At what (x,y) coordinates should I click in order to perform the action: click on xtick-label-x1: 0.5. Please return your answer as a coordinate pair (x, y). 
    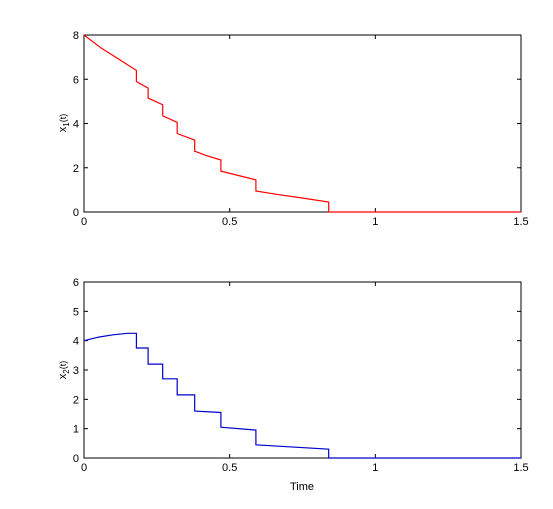
    Looking at the image, I should click on (229, 222).